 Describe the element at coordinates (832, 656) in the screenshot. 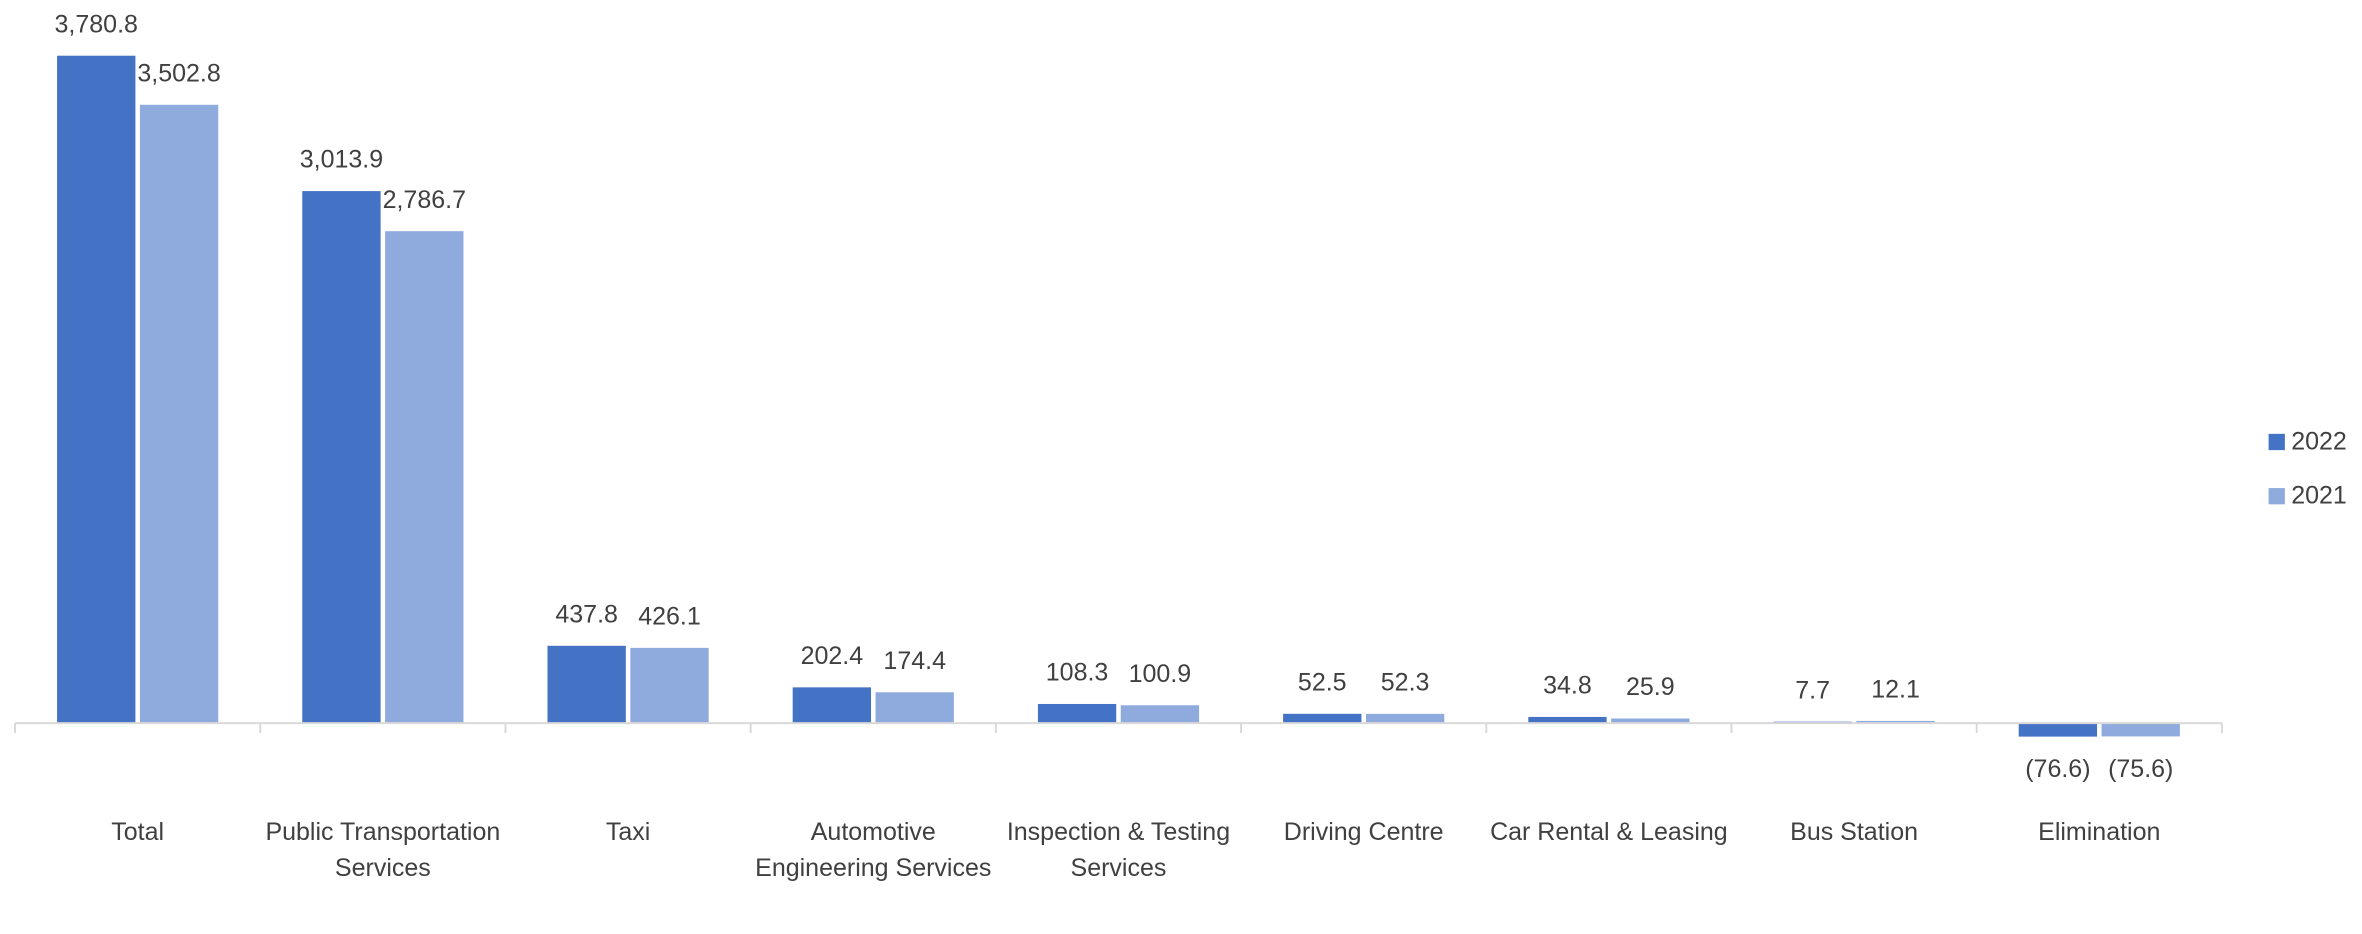

I see `data-label: 202.4` at that location.